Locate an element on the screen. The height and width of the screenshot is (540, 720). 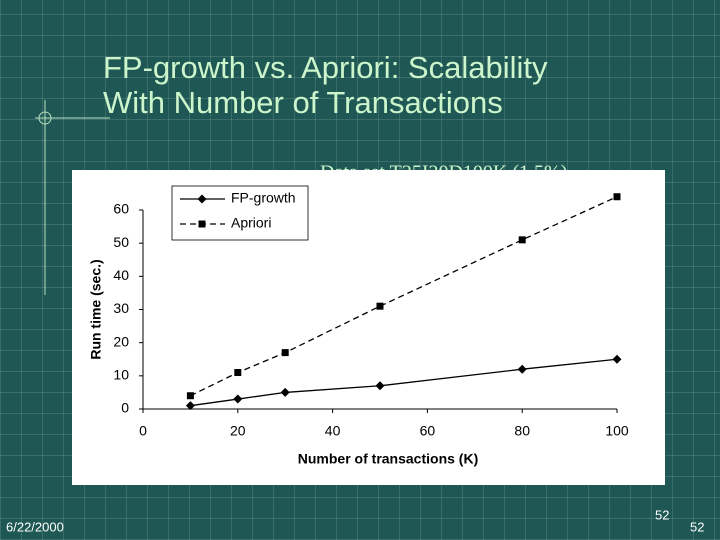
series-line is located at coordinates (404, 382).